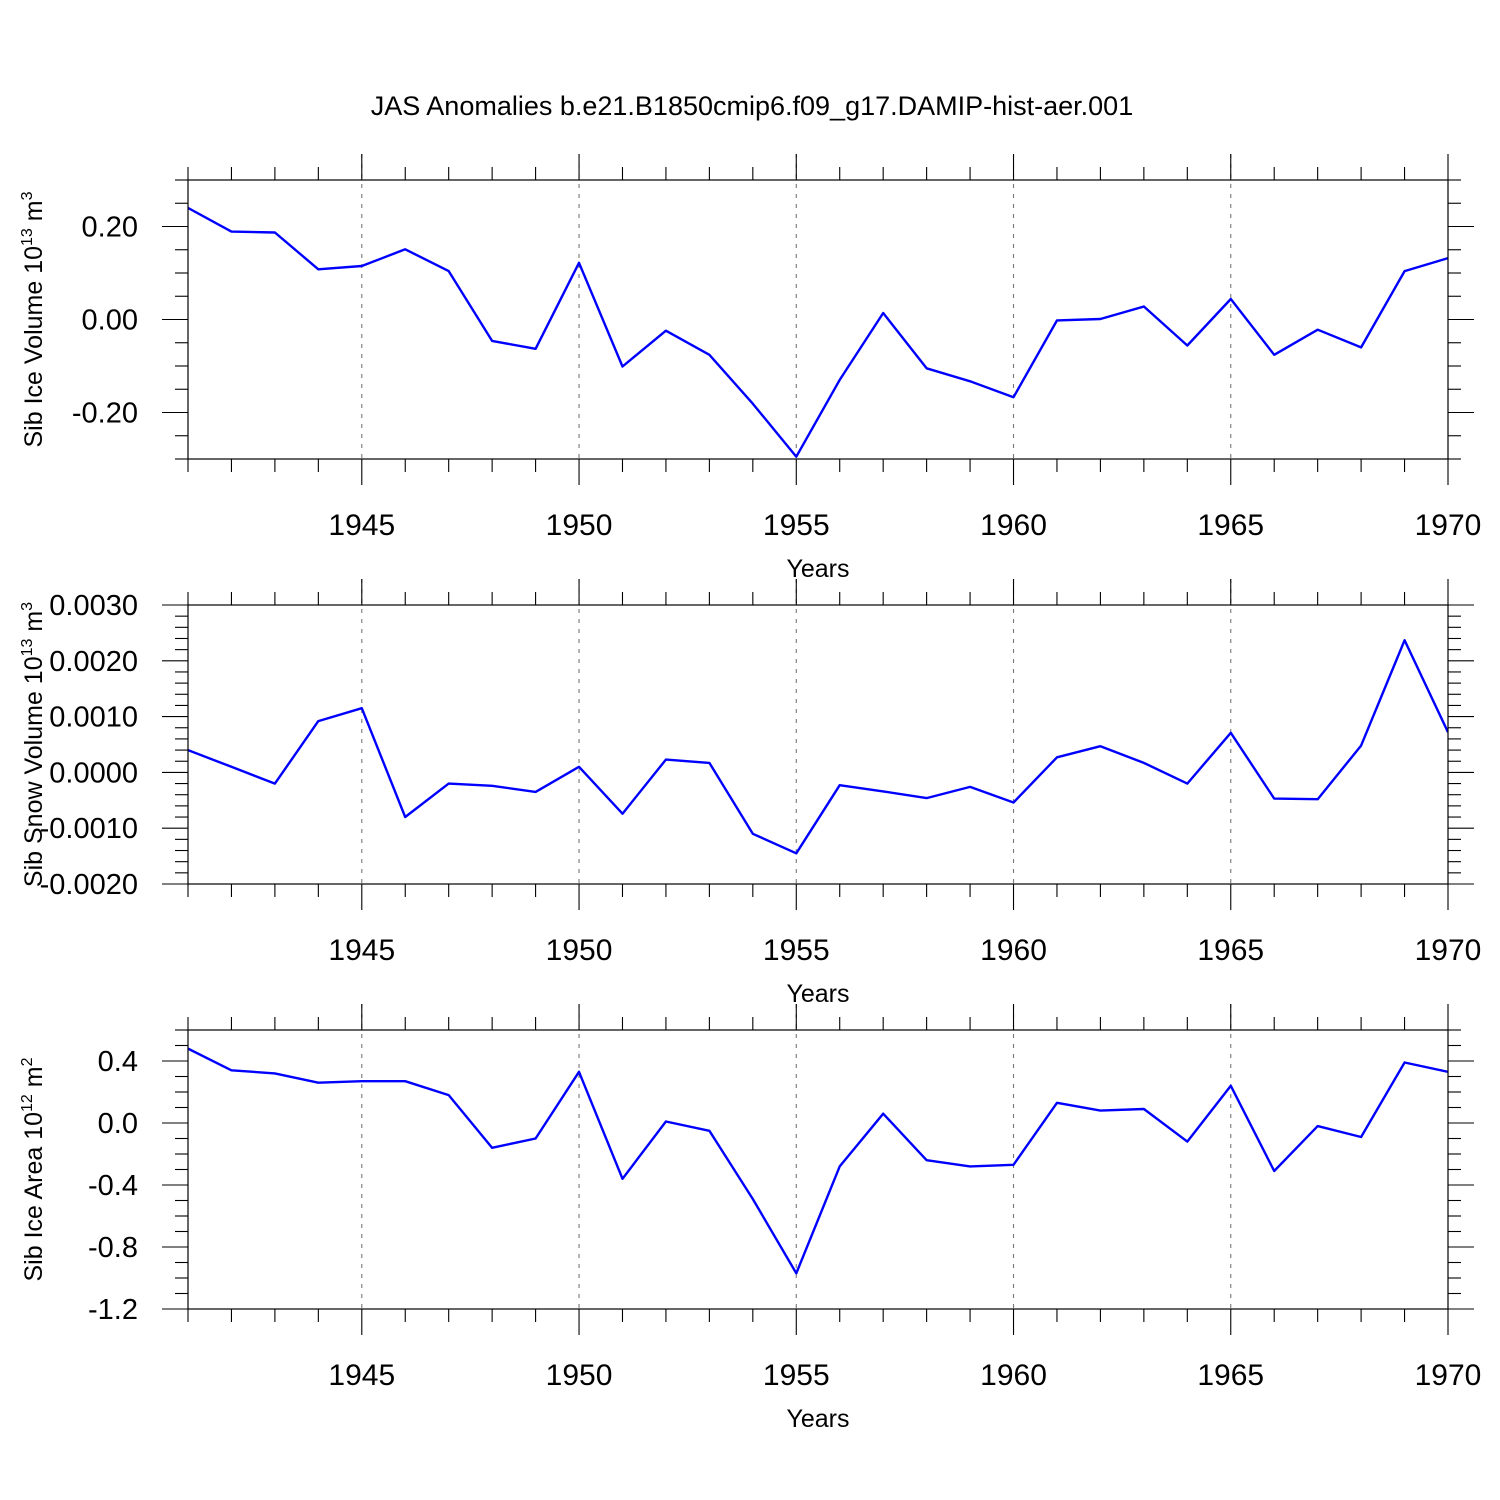 The image size is (1500, 1500). I want to click on y-tick-label: -0.20, so click(105, 414).